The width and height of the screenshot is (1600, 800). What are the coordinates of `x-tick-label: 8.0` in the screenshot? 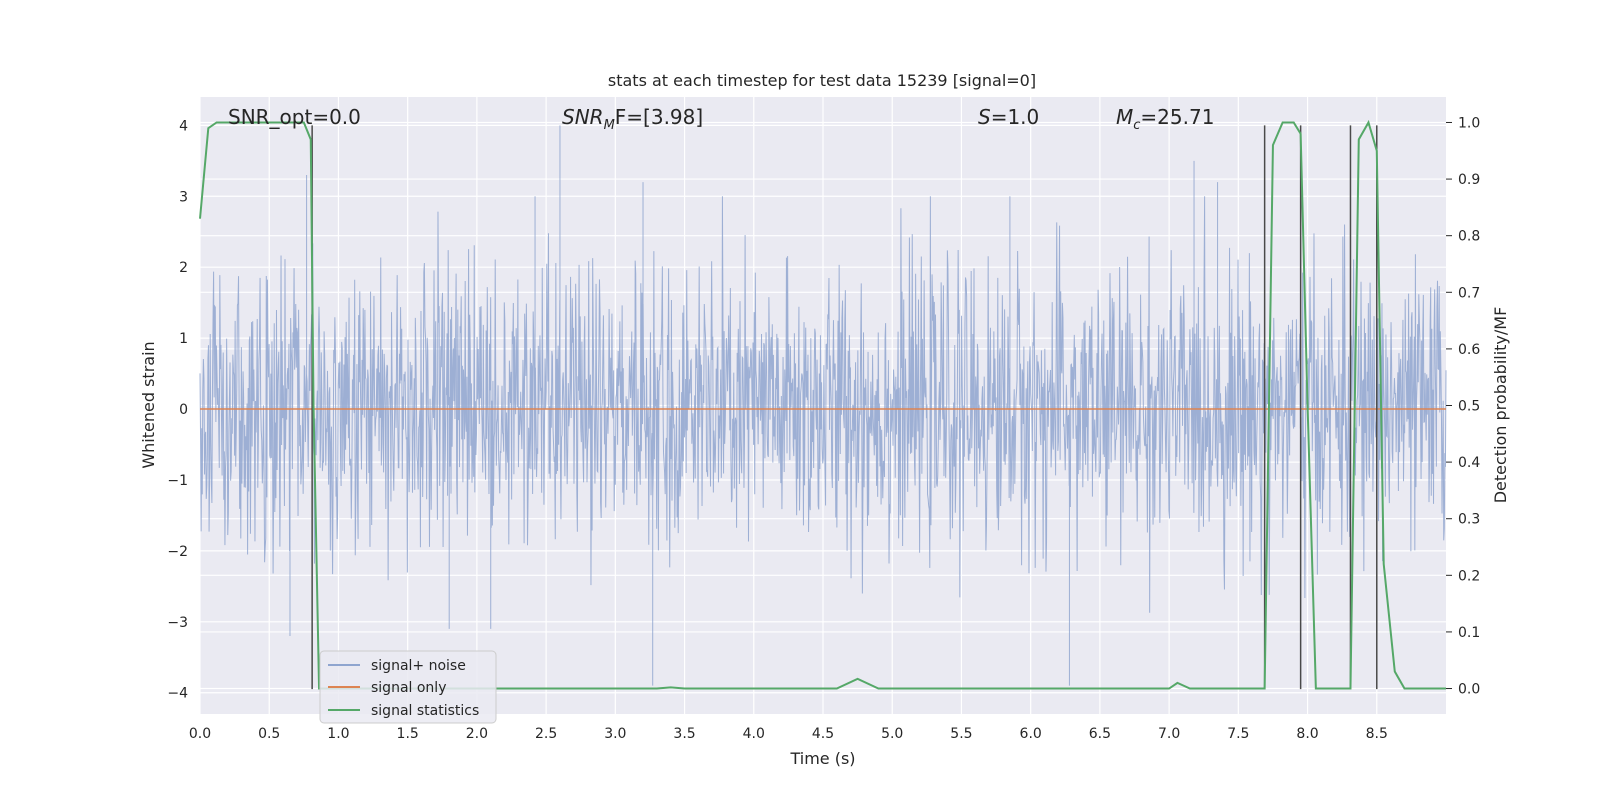 It's located at (1307, 734).